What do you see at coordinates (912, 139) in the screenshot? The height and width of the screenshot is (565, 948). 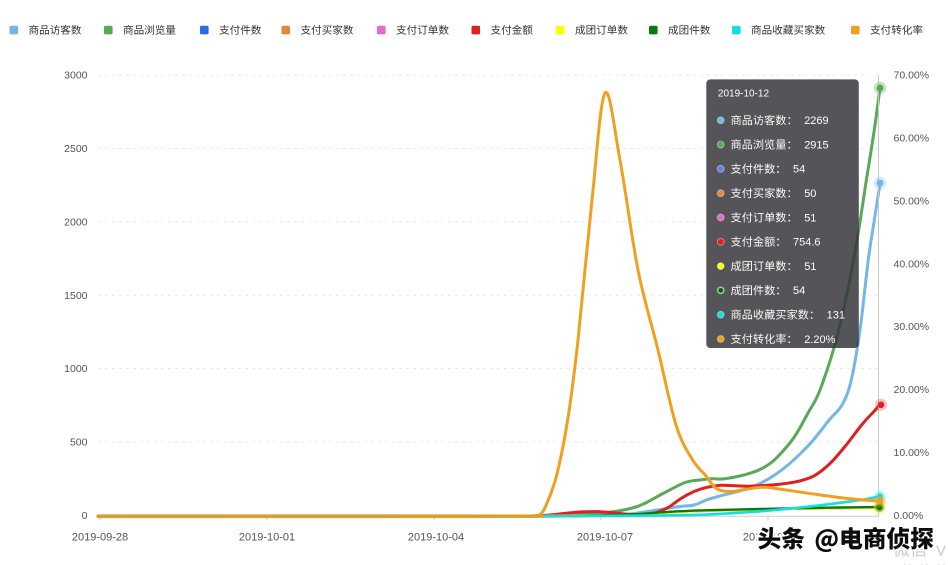 I see `svg-text: 60.00%` at bounding box center [912, 139].